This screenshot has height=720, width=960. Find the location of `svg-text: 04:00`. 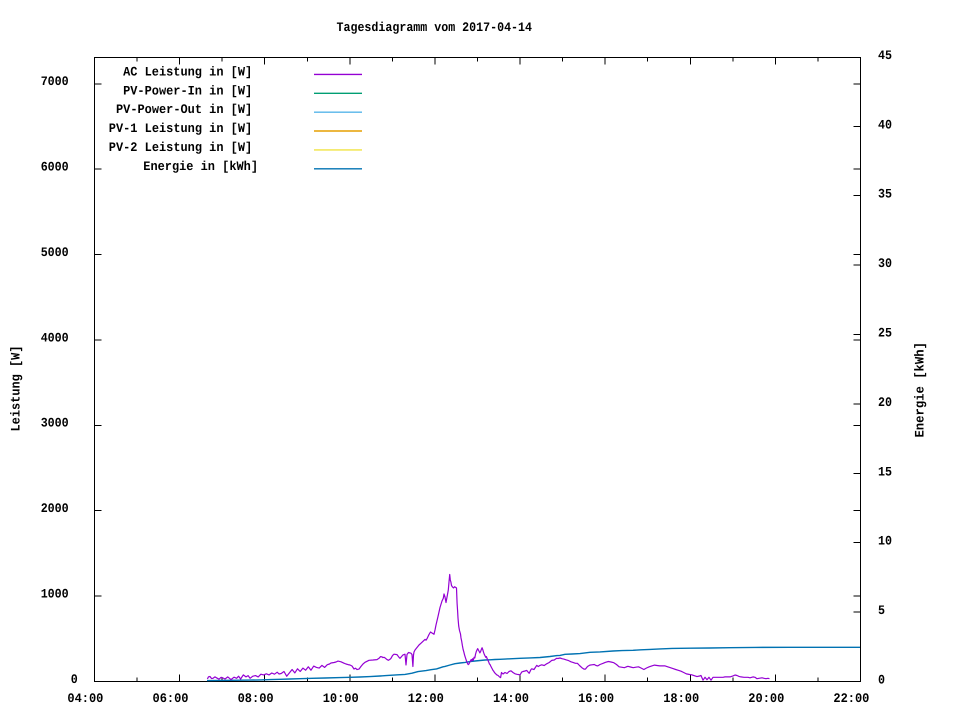

svg-text: 04:00 is located at coordinates (85, 698).